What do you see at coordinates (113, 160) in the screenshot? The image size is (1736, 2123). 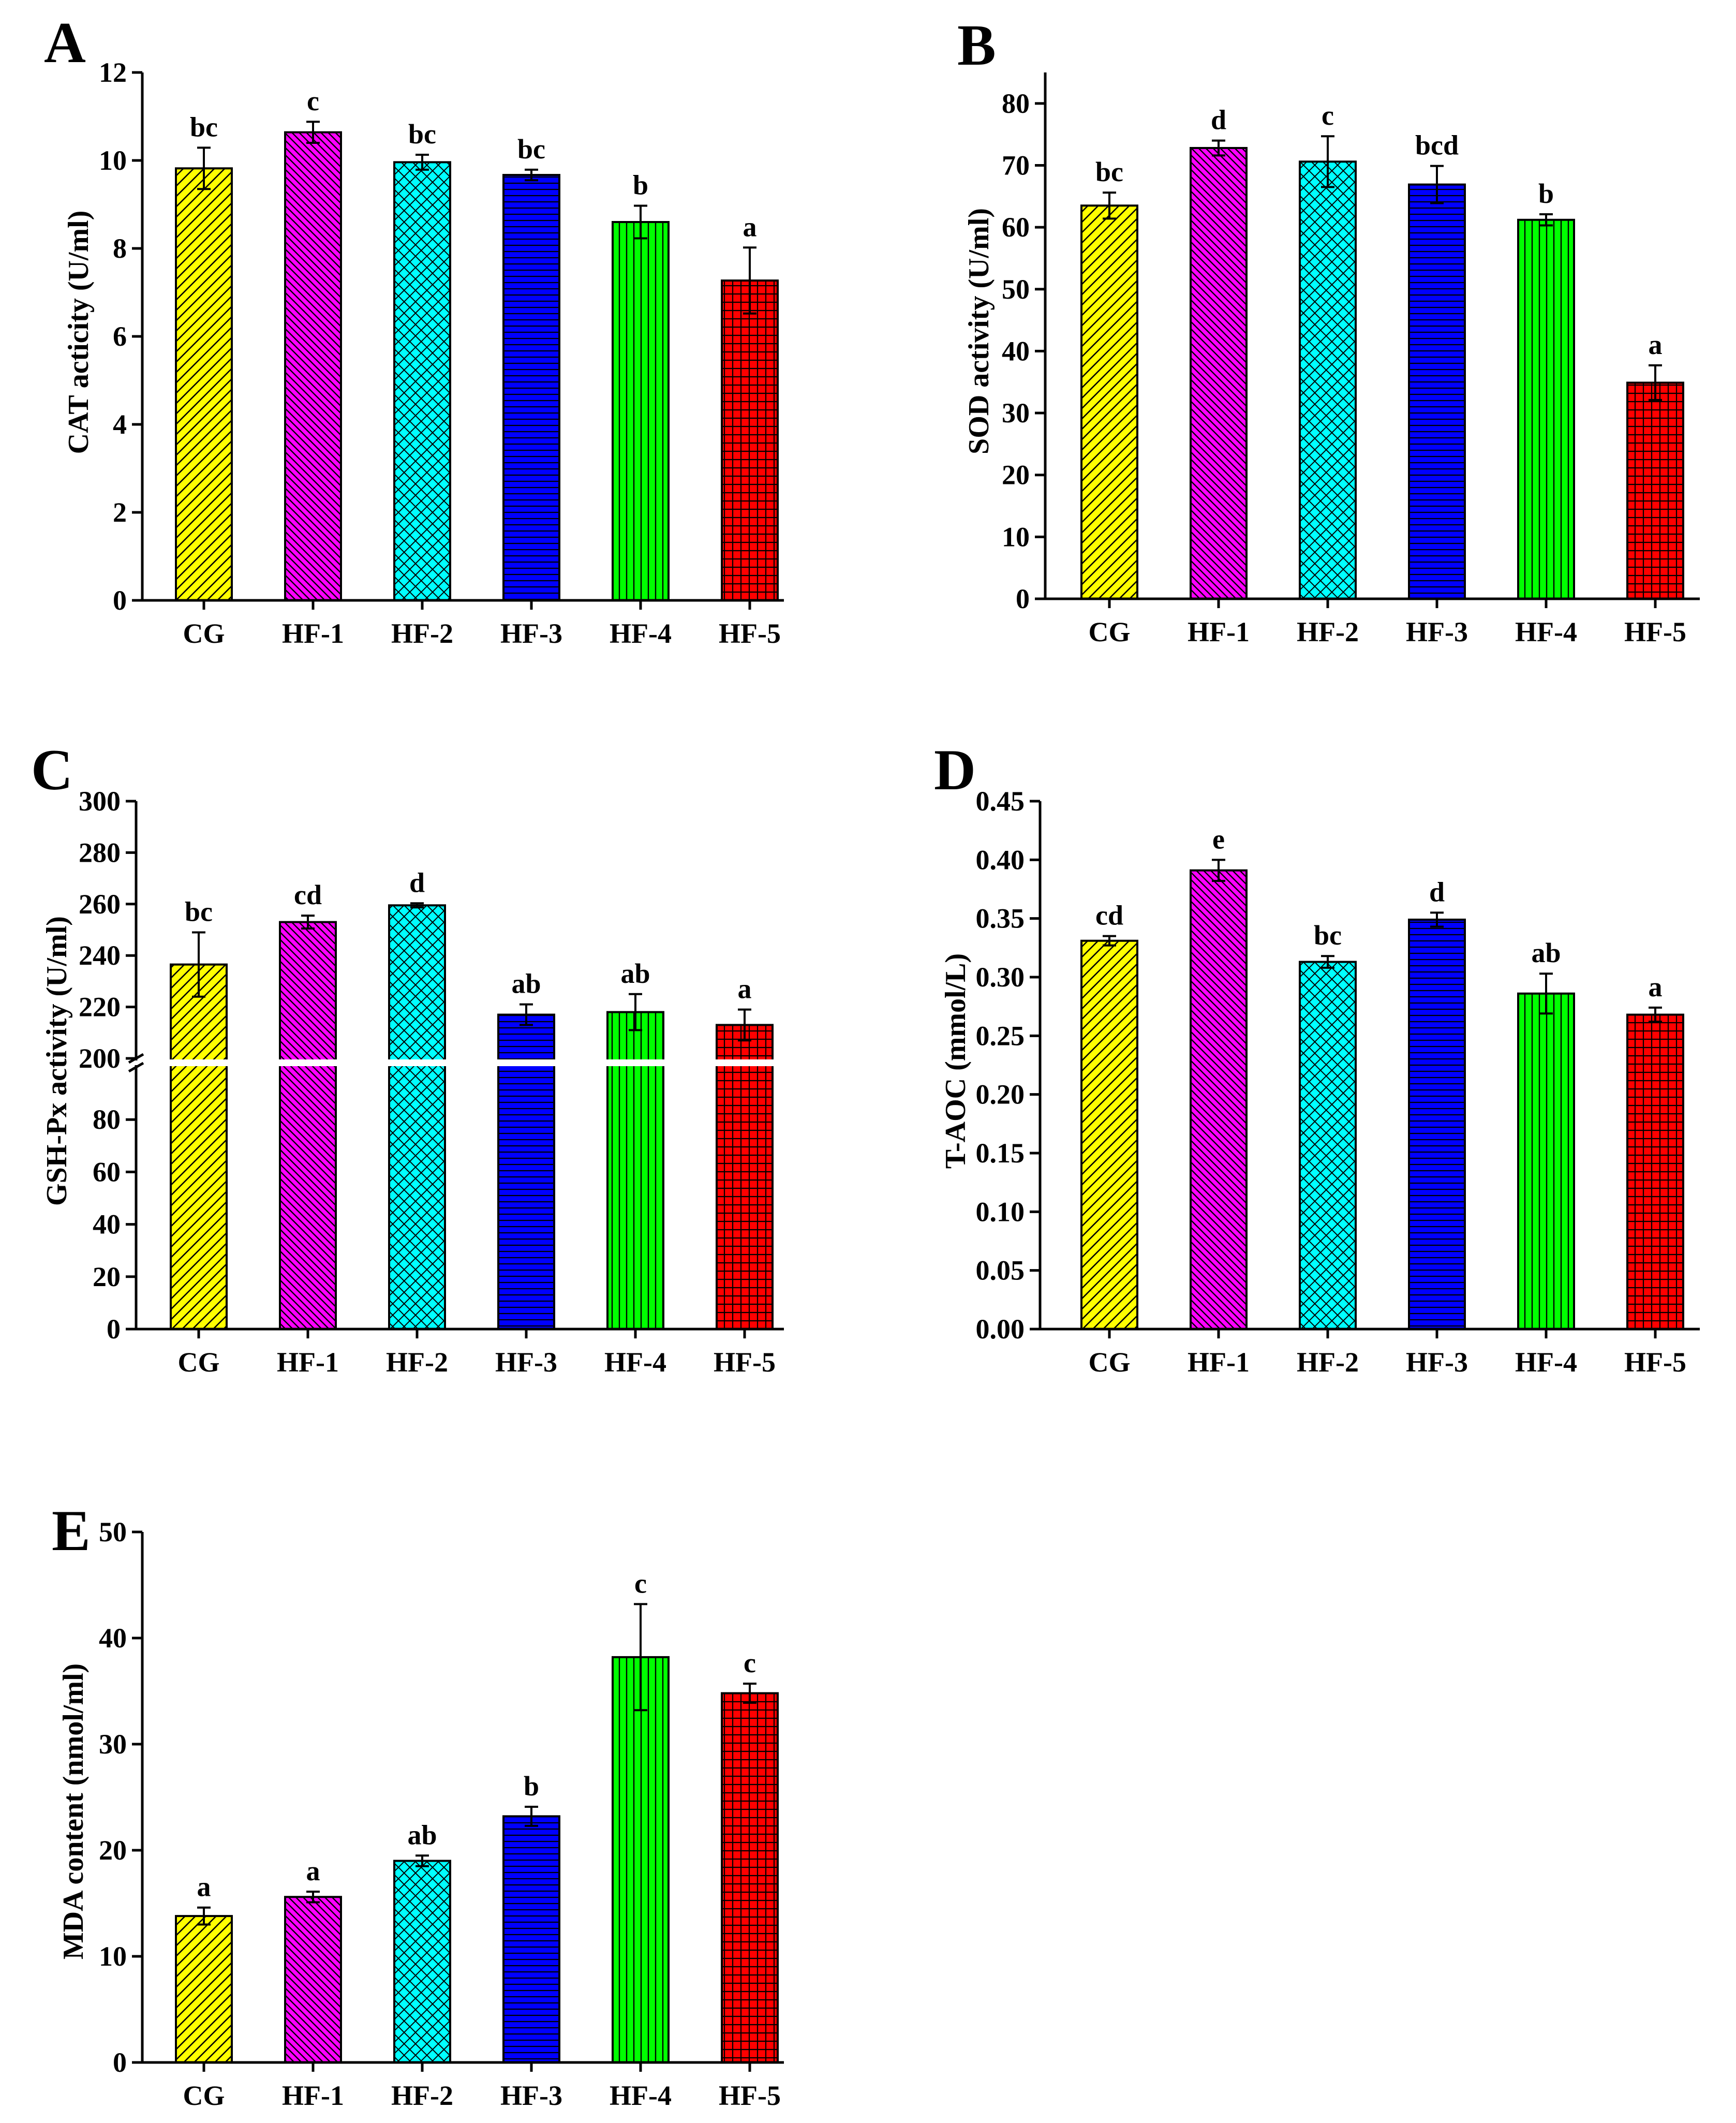 I see `y-tick-label-a: 10` at bounding box center [113, 160].